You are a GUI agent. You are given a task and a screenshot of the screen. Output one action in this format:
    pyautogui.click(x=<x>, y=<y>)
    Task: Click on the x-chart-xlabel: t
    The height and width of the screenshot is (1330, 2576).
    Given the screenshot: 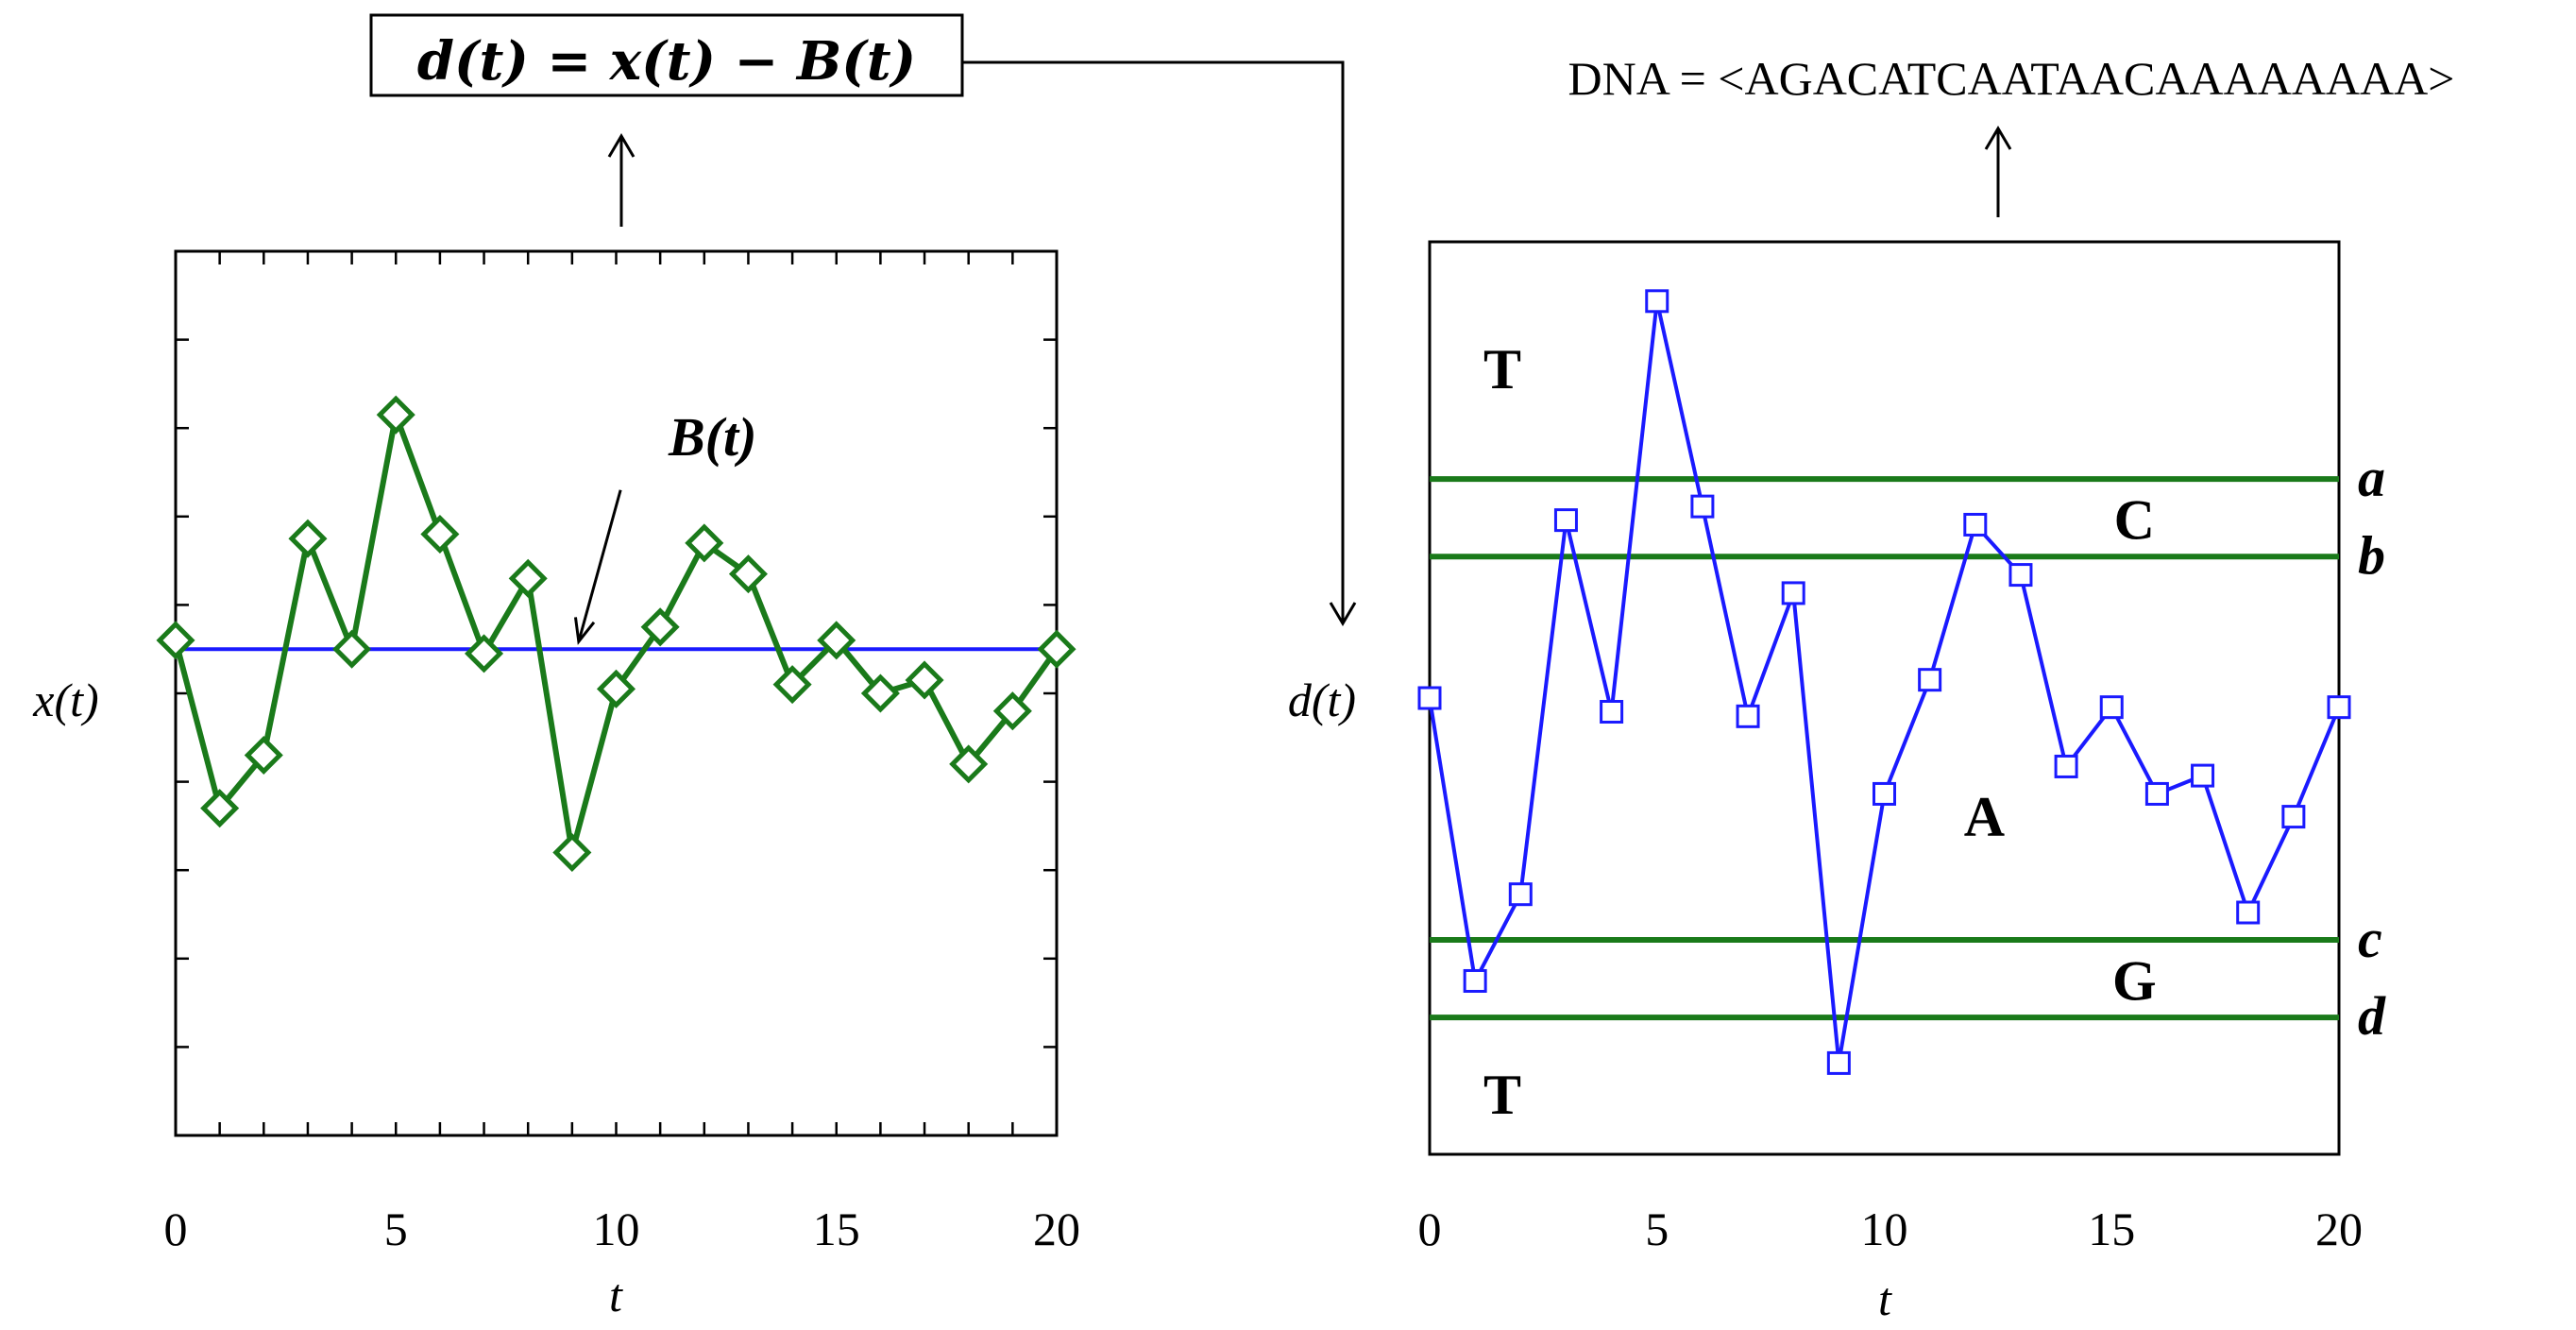 What is the action you would take?
    pyautogui.click(x=616, y=1295)
    